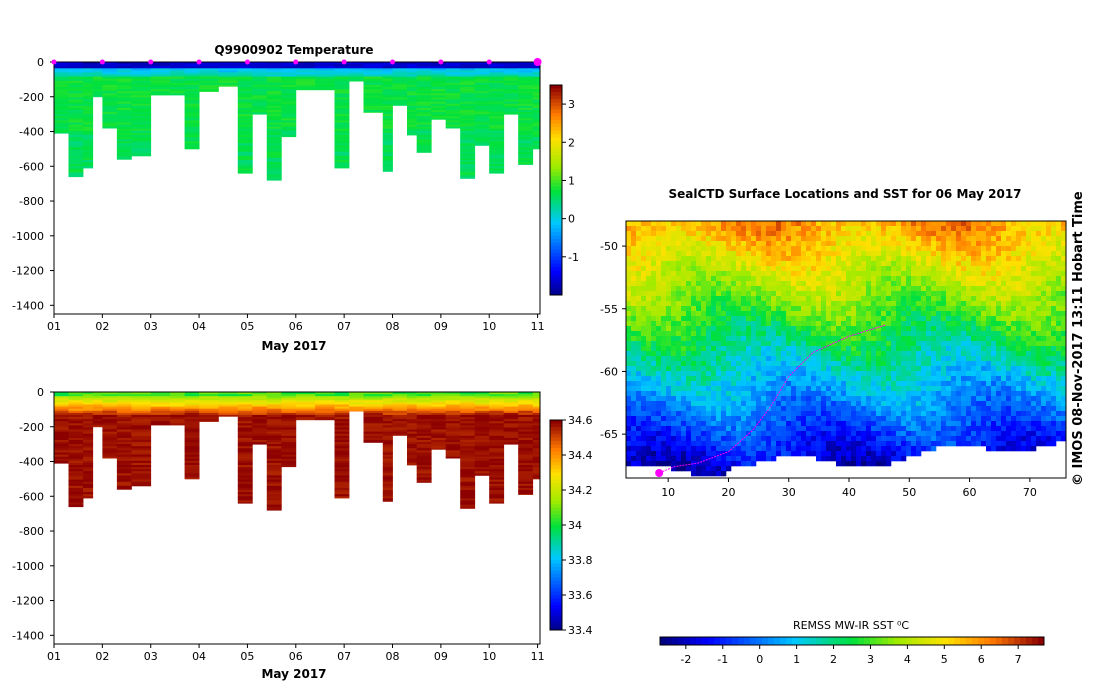  What do you see at coordinates (489, 62) in the screenshot?
I see `surface-marker` at bounding box center [489, 62].